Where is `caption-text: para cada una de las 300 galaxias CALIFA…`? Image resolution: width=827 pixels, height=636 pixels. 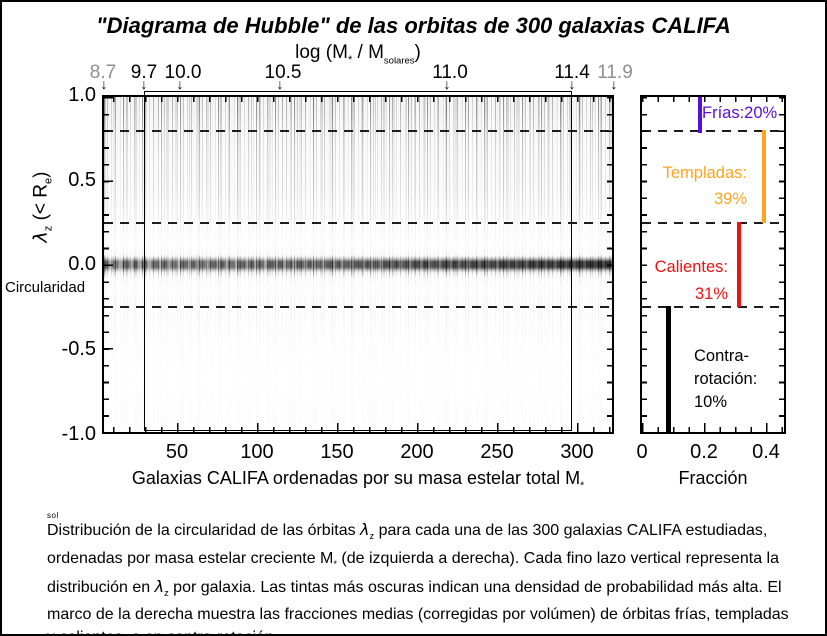 caption-text: para cada una de las 300 galaxias CALIFA… is located at coordinates (407, 544).